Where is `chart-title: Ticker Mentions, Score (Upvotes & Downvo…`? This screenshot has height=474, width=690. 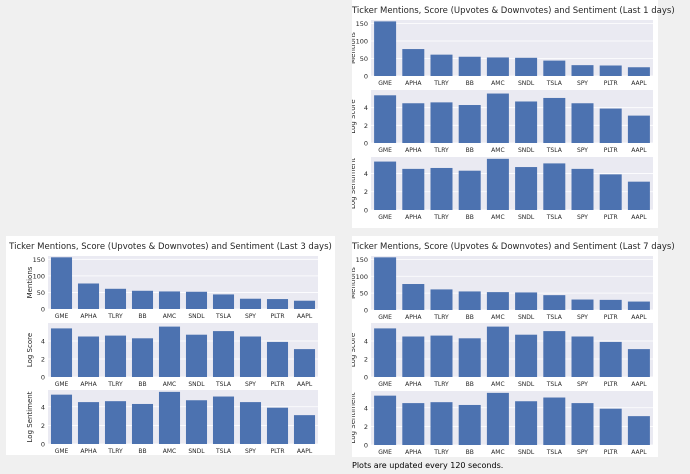
chart-title: Ticker Mentions, Score (Upvotes & Downvo… is located at coordinates (513, 247).